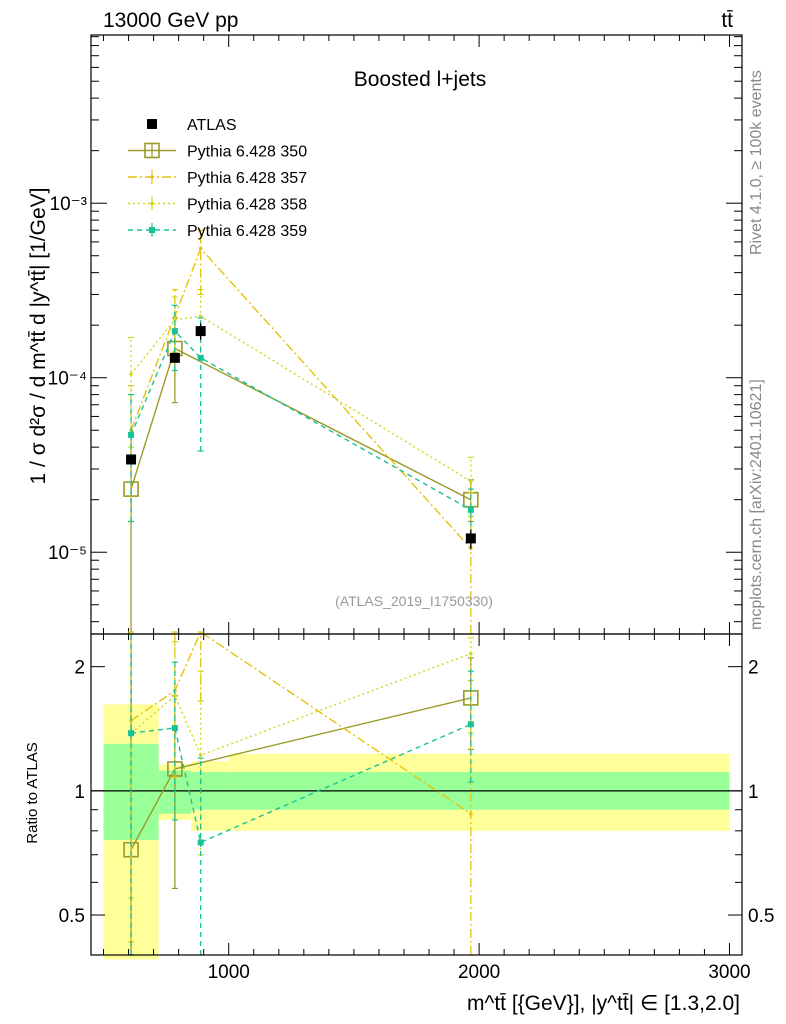  What do you see at coordinates (247, 152) in the screenshot?
I see `legend-entry: Pythia 6.428 350` at bounding box center [247, 152].